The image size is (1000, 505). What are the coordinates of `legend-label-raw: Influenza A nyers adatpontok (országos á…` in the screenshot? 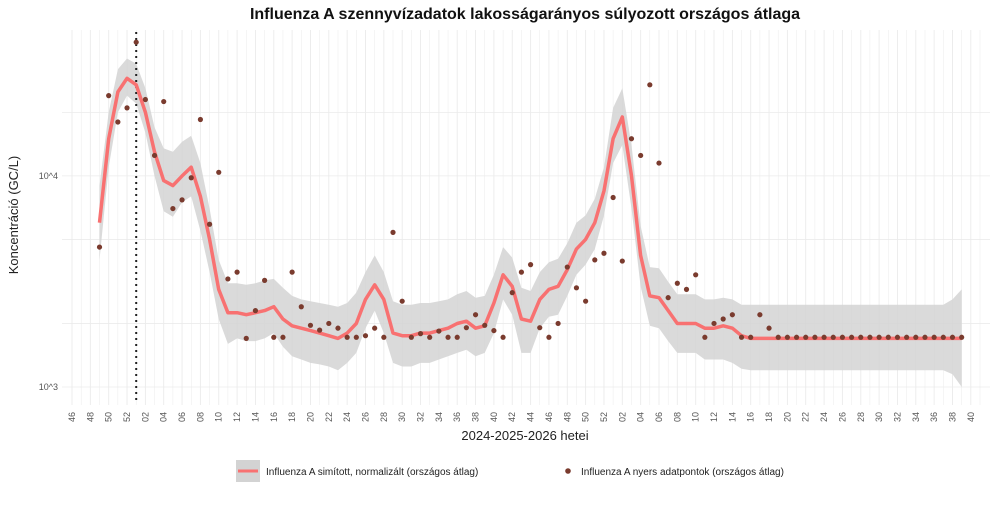 It's located at (682, 472).